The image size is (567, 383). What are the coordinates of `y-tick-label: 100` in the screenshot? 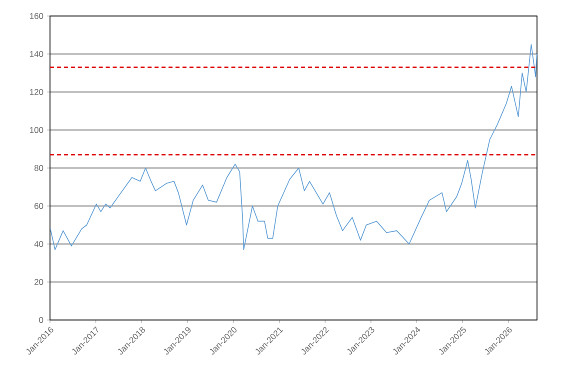 It's located at (37, 130).